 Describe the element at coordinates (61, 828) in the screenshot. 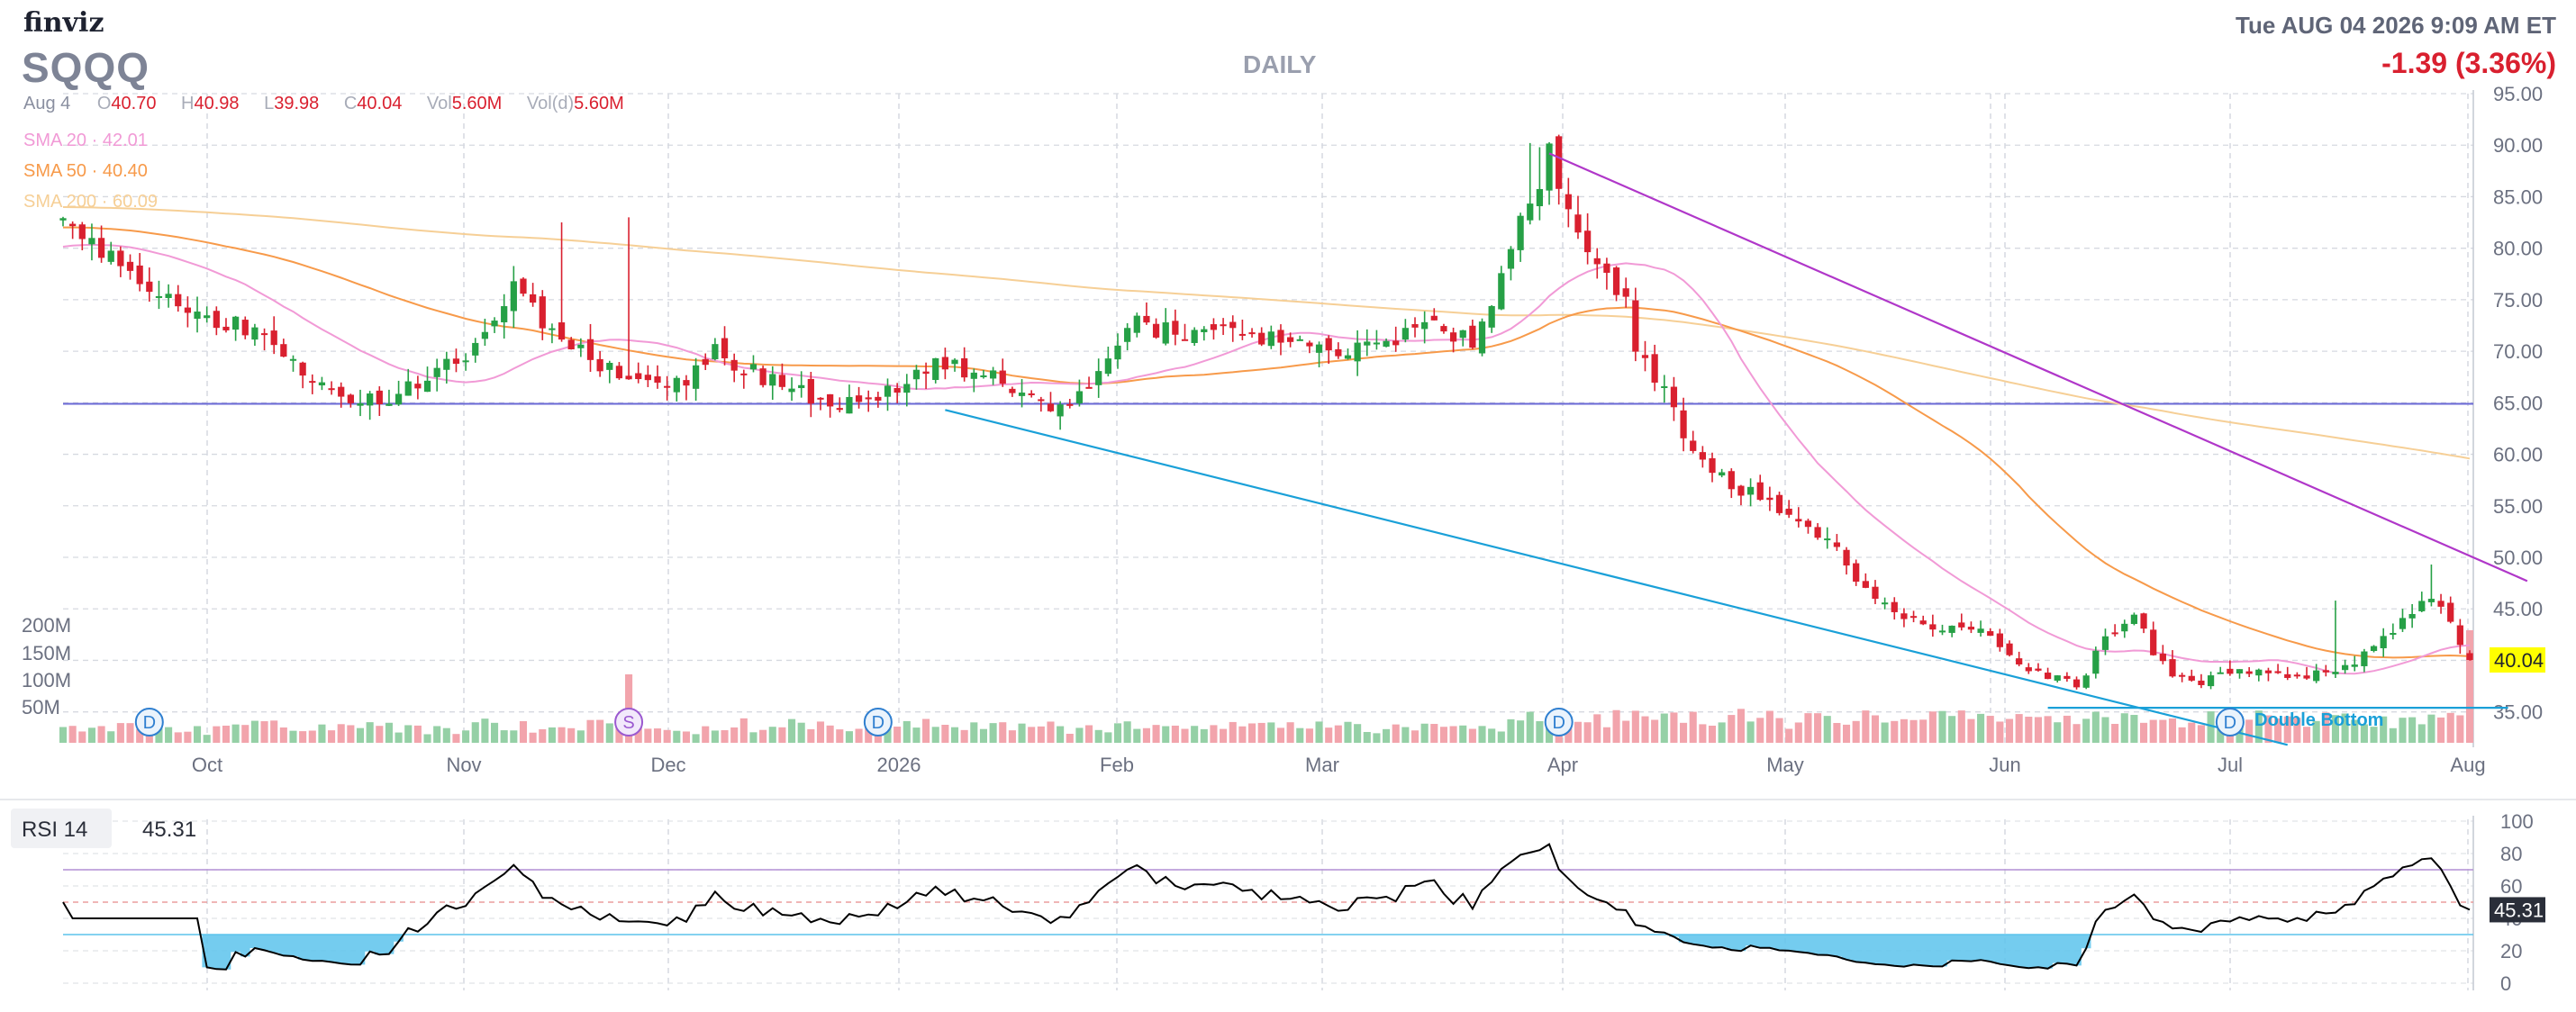

I see `rsi-label-box` at that location.